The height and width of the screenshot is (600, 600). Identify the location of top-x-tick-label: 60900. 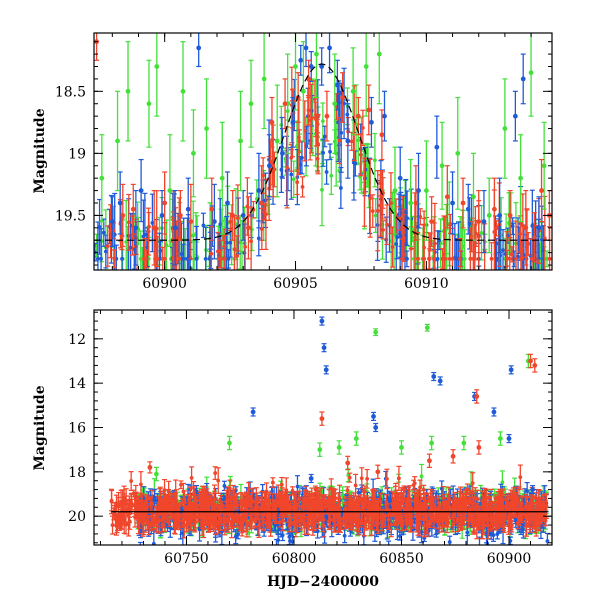
(164, 284).